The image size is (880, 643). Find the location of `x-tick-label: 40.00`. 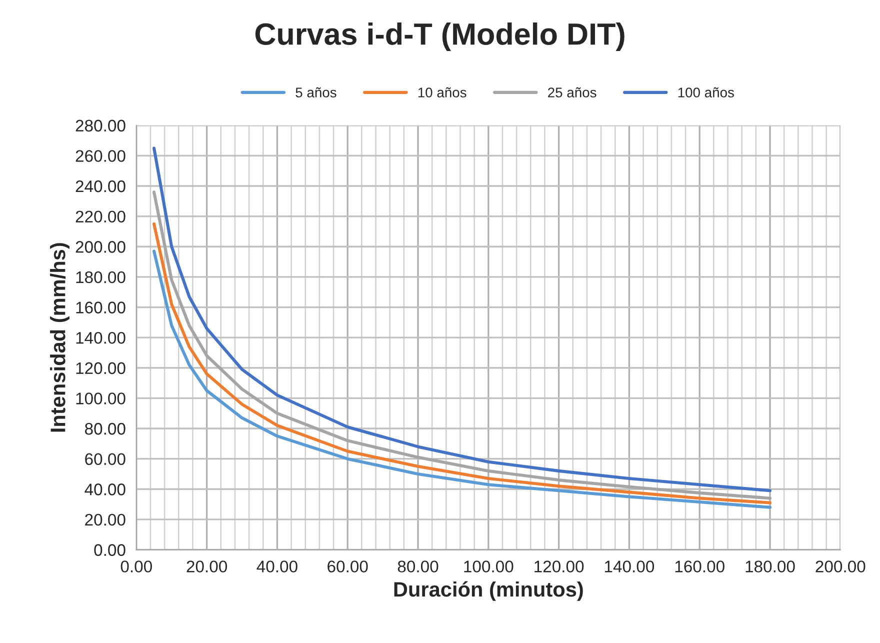

x-tick-label: 40.00 is located at coordinates (277, 566).